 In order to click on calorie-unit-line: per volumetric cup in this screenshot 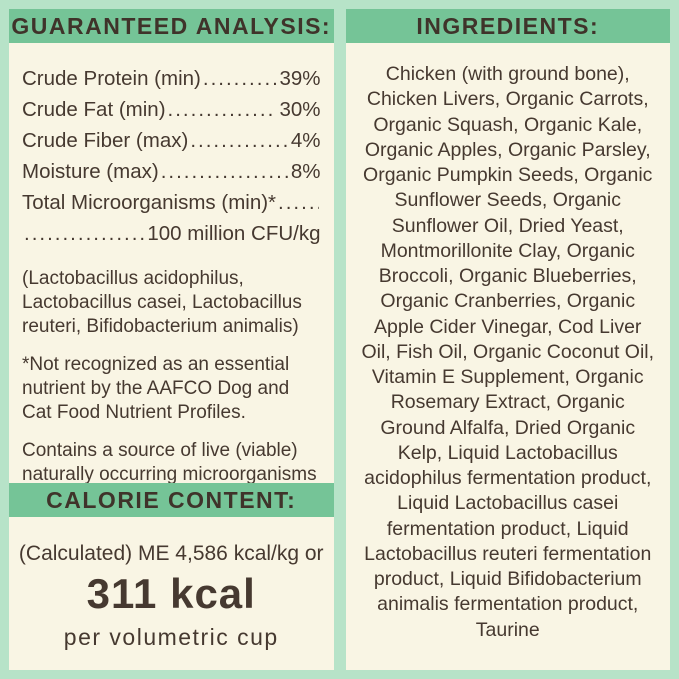, I will do `click(171, 637)`.